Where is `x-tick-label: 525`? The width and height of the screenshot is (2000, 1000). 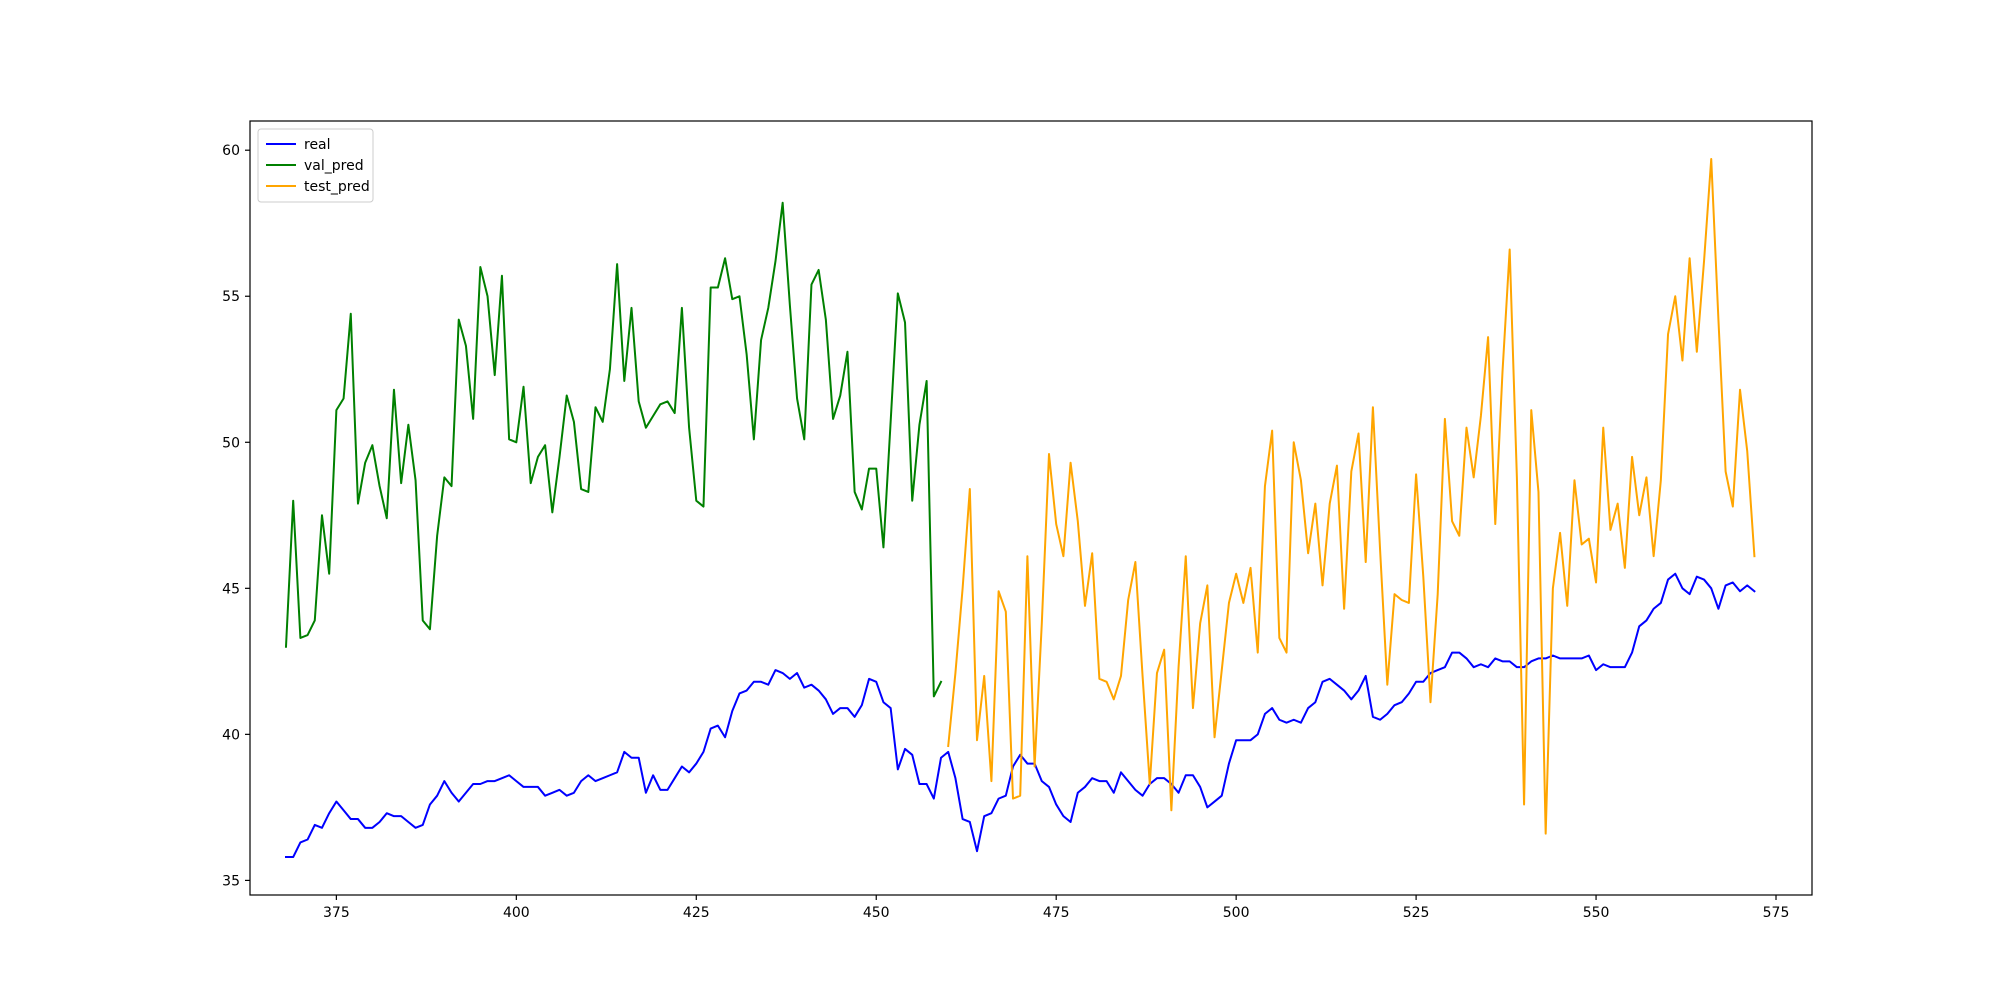
x-tick-label: 525 is located at coordinates (1416, 913).